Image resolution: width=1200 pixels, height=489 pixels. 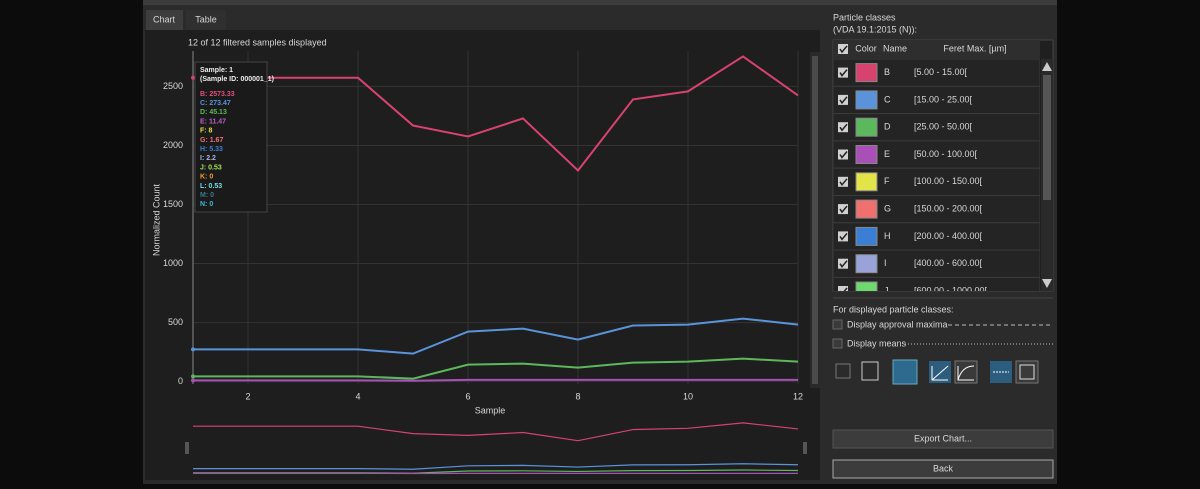 I want to click on x-axis-label: Sample, so click(x=490, y=410).